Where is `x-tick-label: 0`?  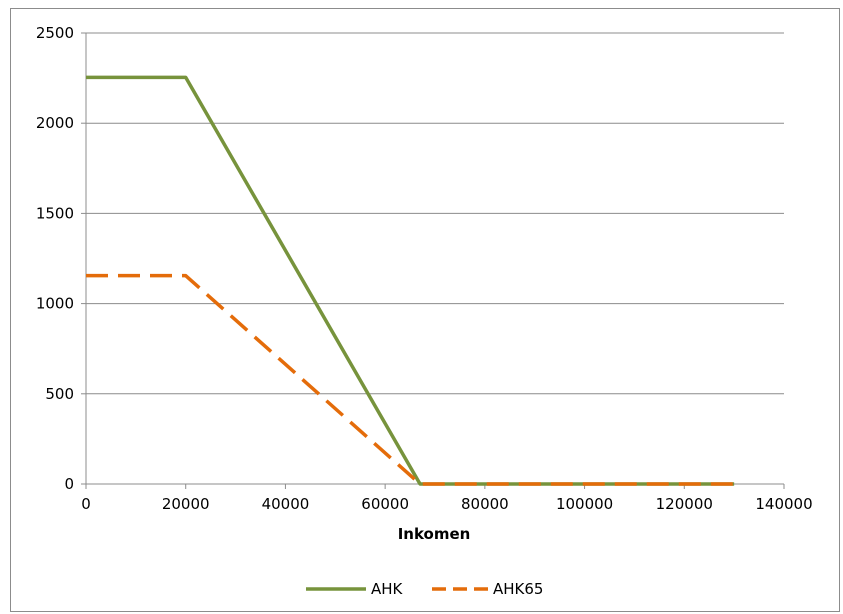
x-tick-label: 0 is located at coordinates (86, 504).